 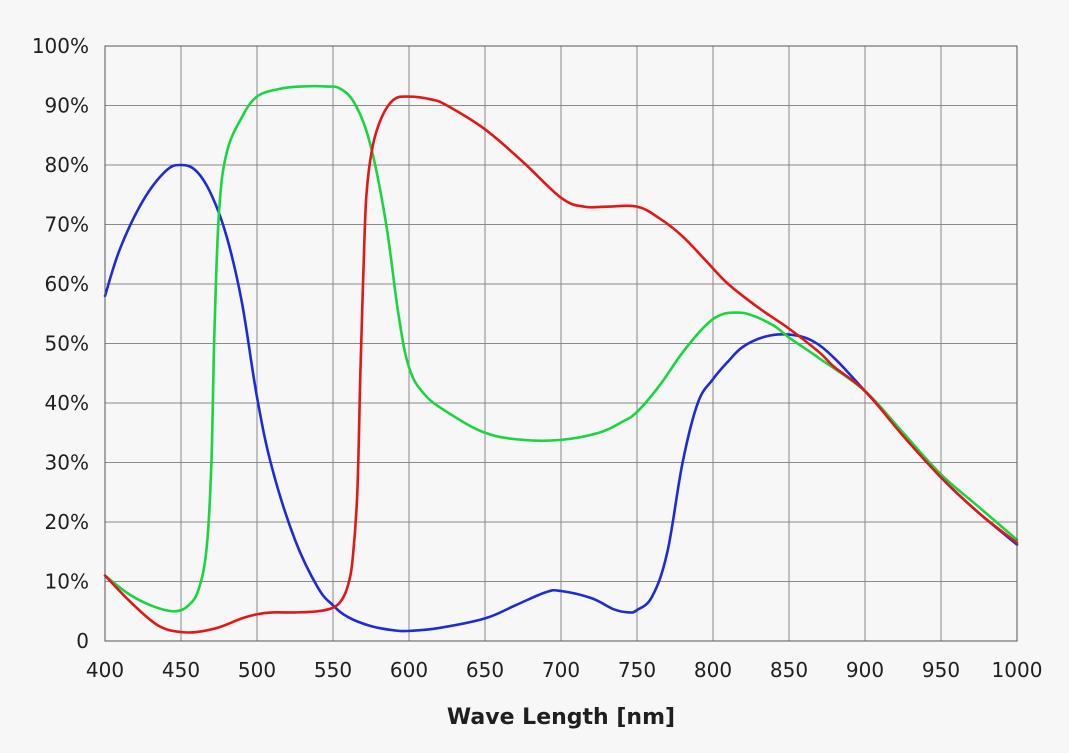 I want to click on x-axis-title: Wave Length [nm], so click(x=561, y=717).